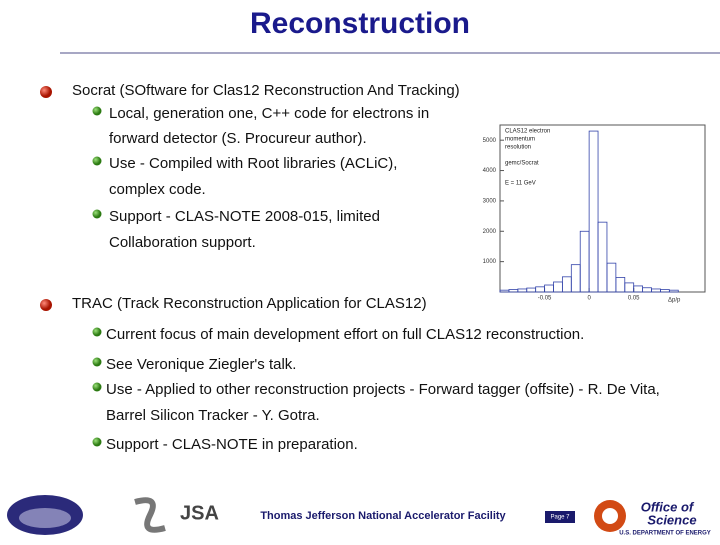  I want to click on sub-bullet-text: complex code., so click(157, 189).